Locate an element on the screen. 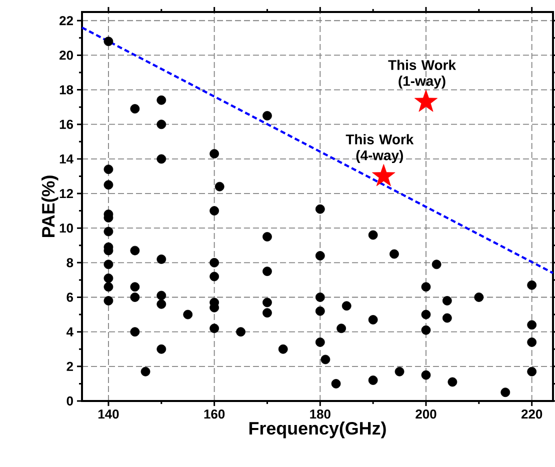  x-tick-label: 140 is located at coordinates (108, 414).